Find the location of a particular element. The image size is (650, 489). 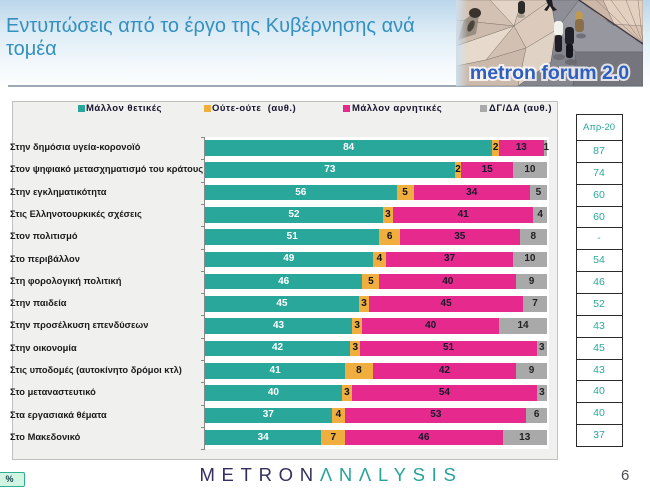

svg-text: metron forum 2.0 is located at coordinates (549, 73).